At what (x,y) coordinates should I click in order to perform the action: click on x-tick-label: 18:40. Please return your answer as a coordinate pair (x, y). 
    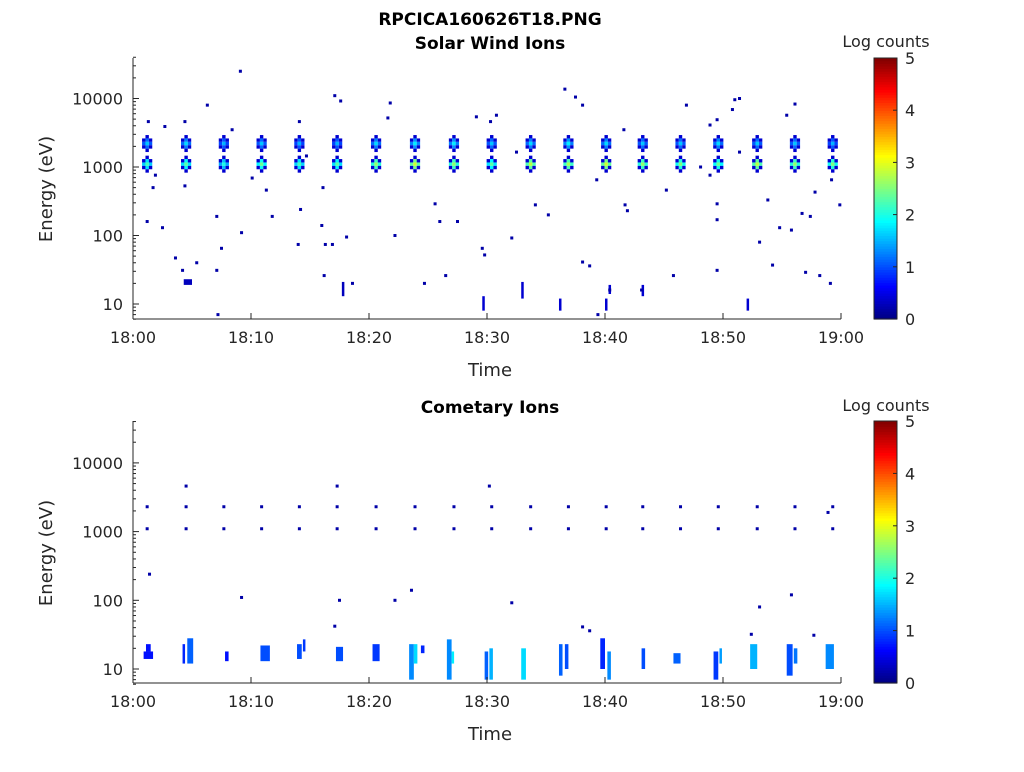
    Looking at the image, I should click on (605, 337).